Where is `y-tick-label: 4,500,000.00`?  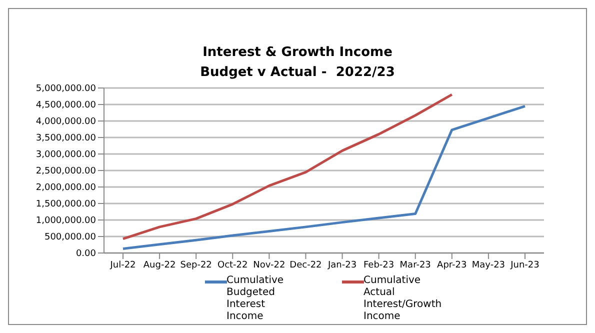
y-tick-label: 4,500,000.00 is located at coordinates (66, 105).